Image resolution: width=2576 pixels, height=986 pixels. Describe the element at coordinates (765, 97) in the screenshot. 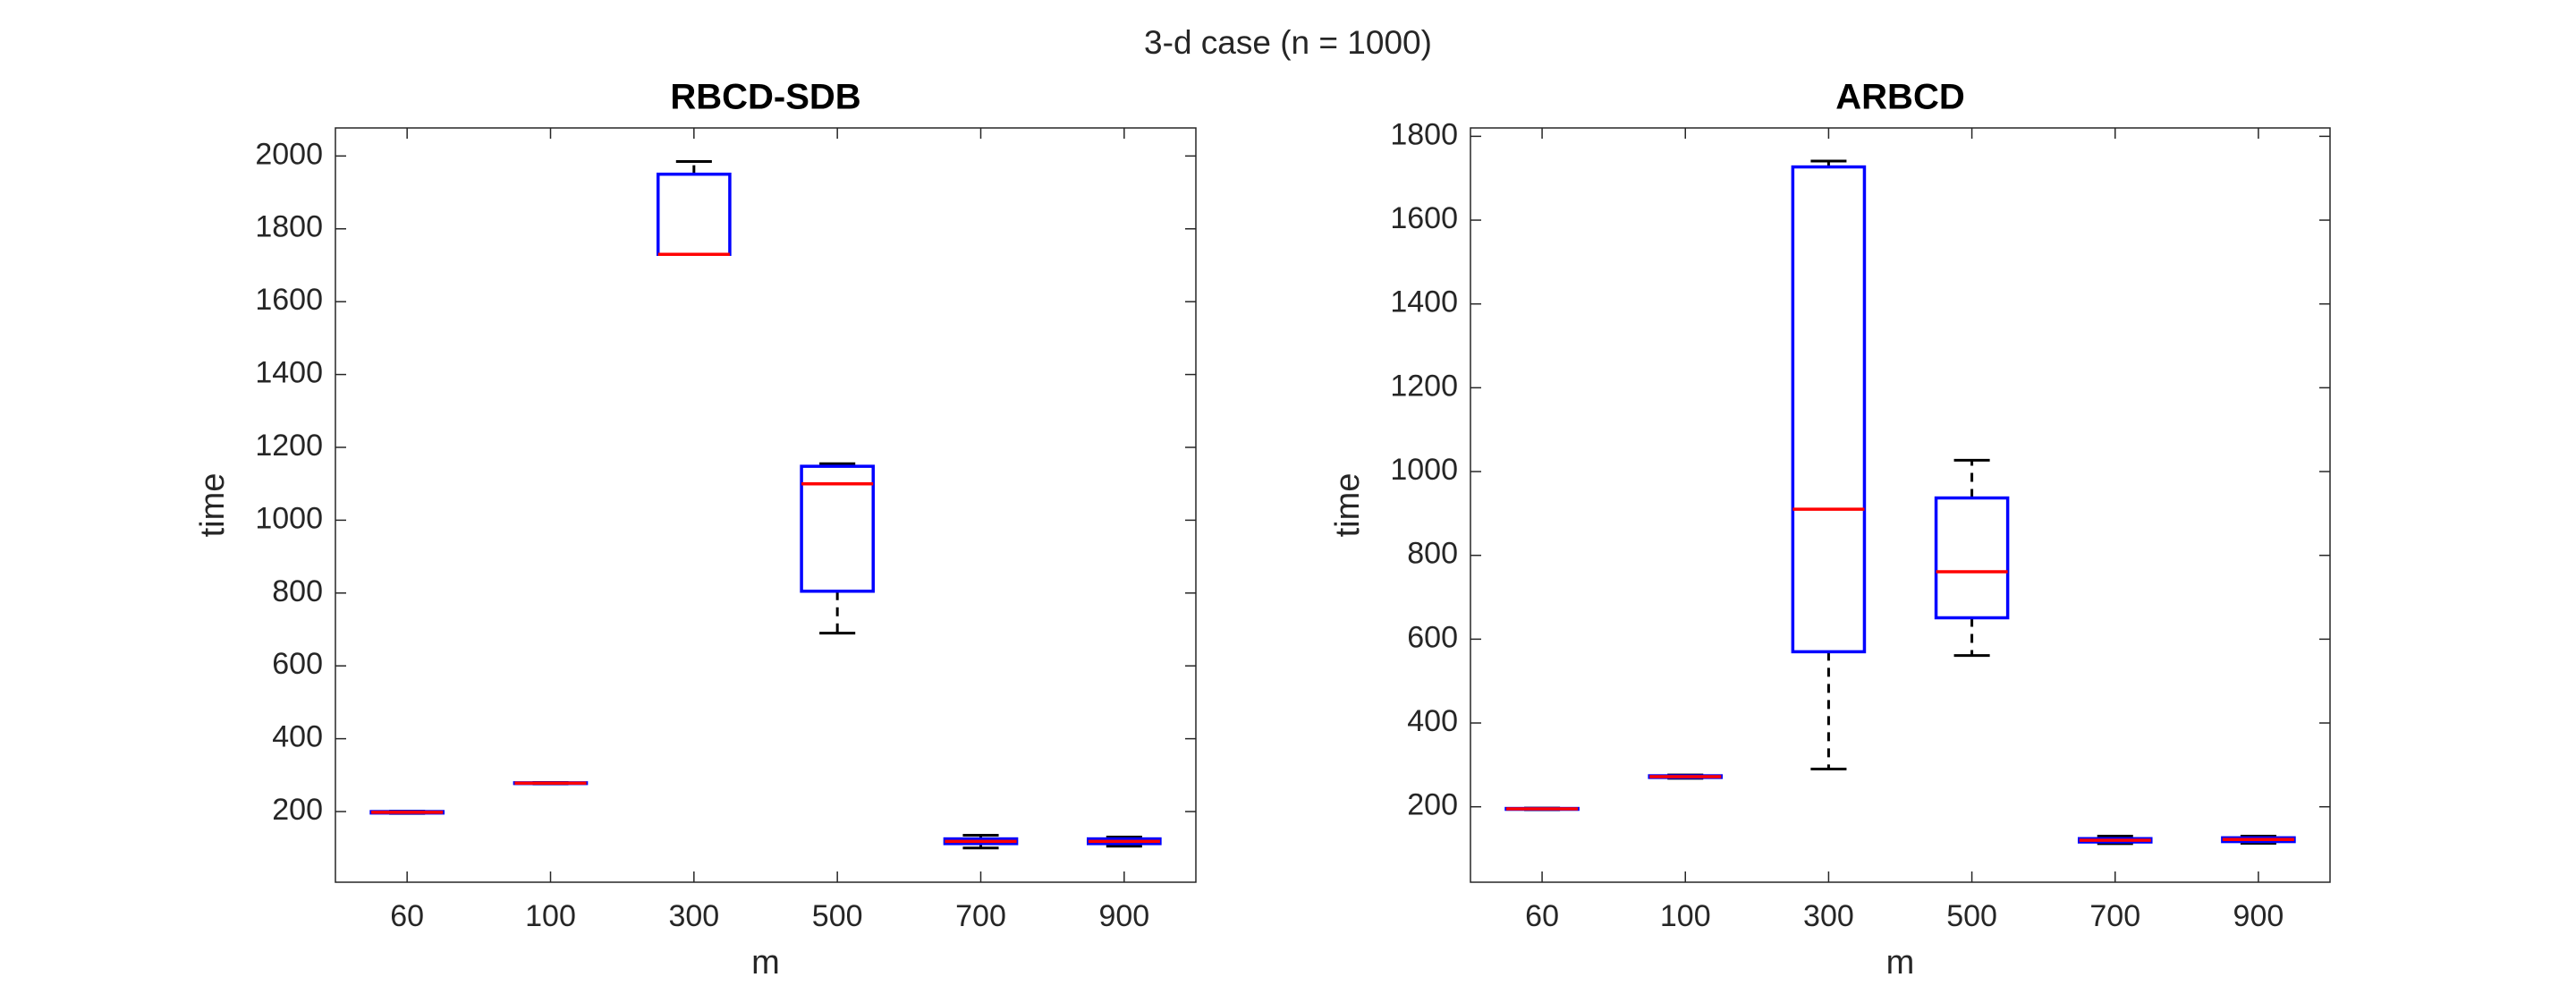

I see `chart-title: RBCD-SDB` at that location.